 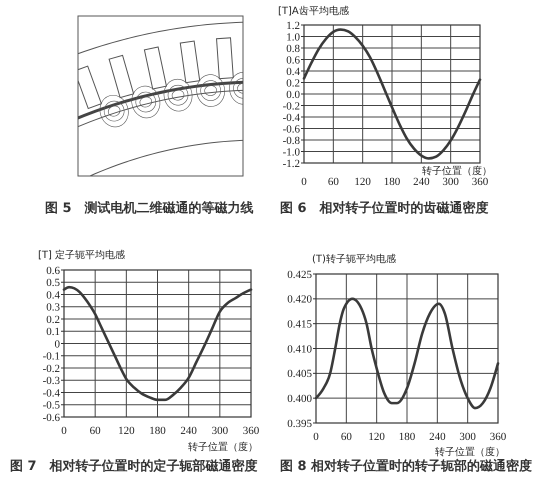 I want to click on y-axis-title: [T] 定子轭平均电感, so click(x=82, y=255).